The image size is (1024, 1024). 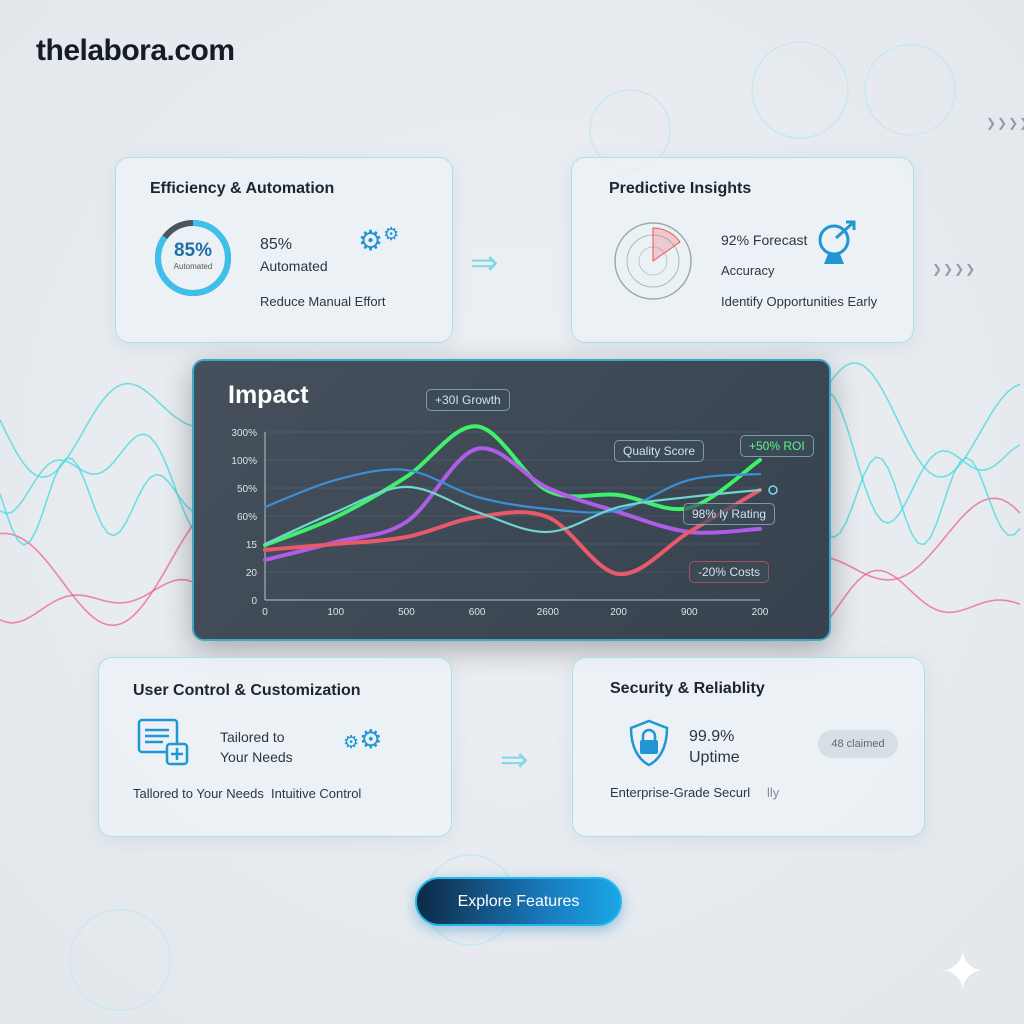 What do you see at coordinates (680, 188) in the screenshot?
I see `card-title: Predictive Insights` at bounding box center [680, 188].